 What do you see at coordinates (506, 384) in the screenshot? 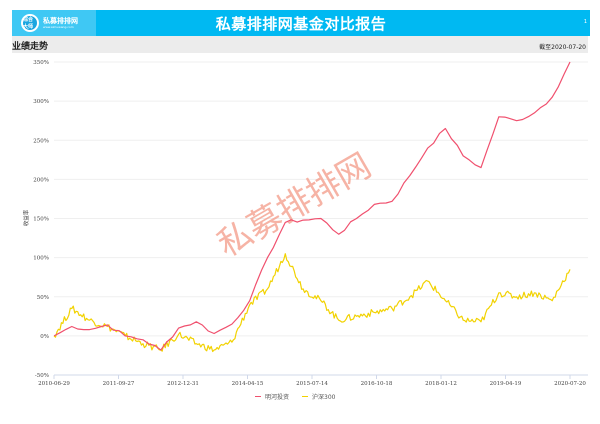
I see `x-tick-label: 2019-04-19` at bounding box center [506, 384].